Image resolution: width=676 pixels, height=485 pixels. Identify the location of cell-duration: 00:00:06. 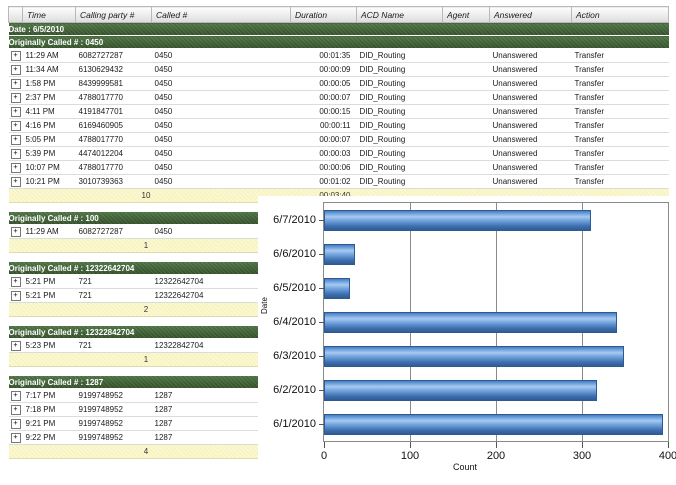
(323, 167).